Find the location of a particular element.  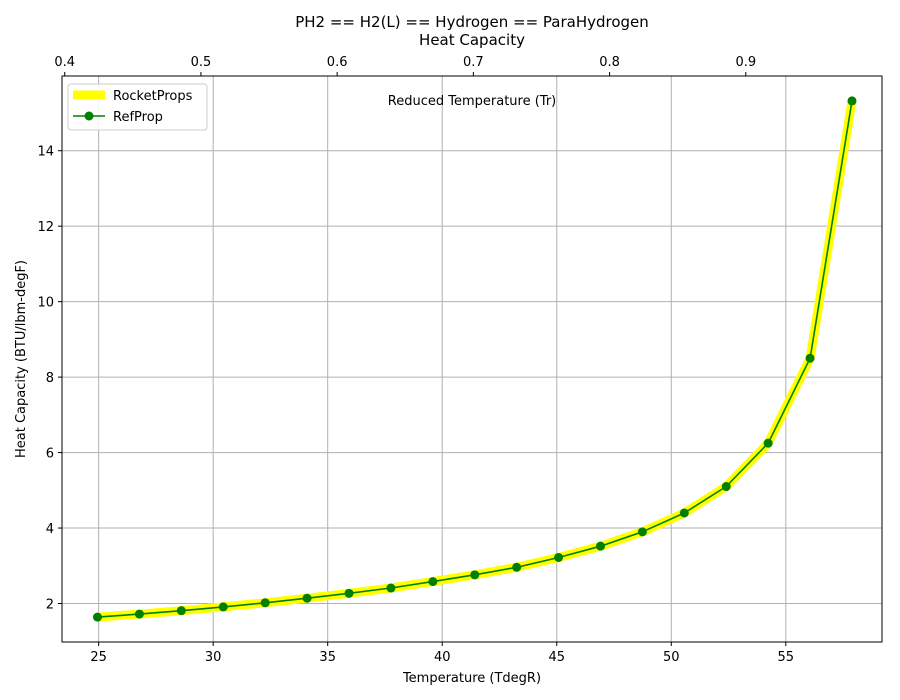

chart-title-line-2: Heat Capacity is located at coordinates (472, 40).